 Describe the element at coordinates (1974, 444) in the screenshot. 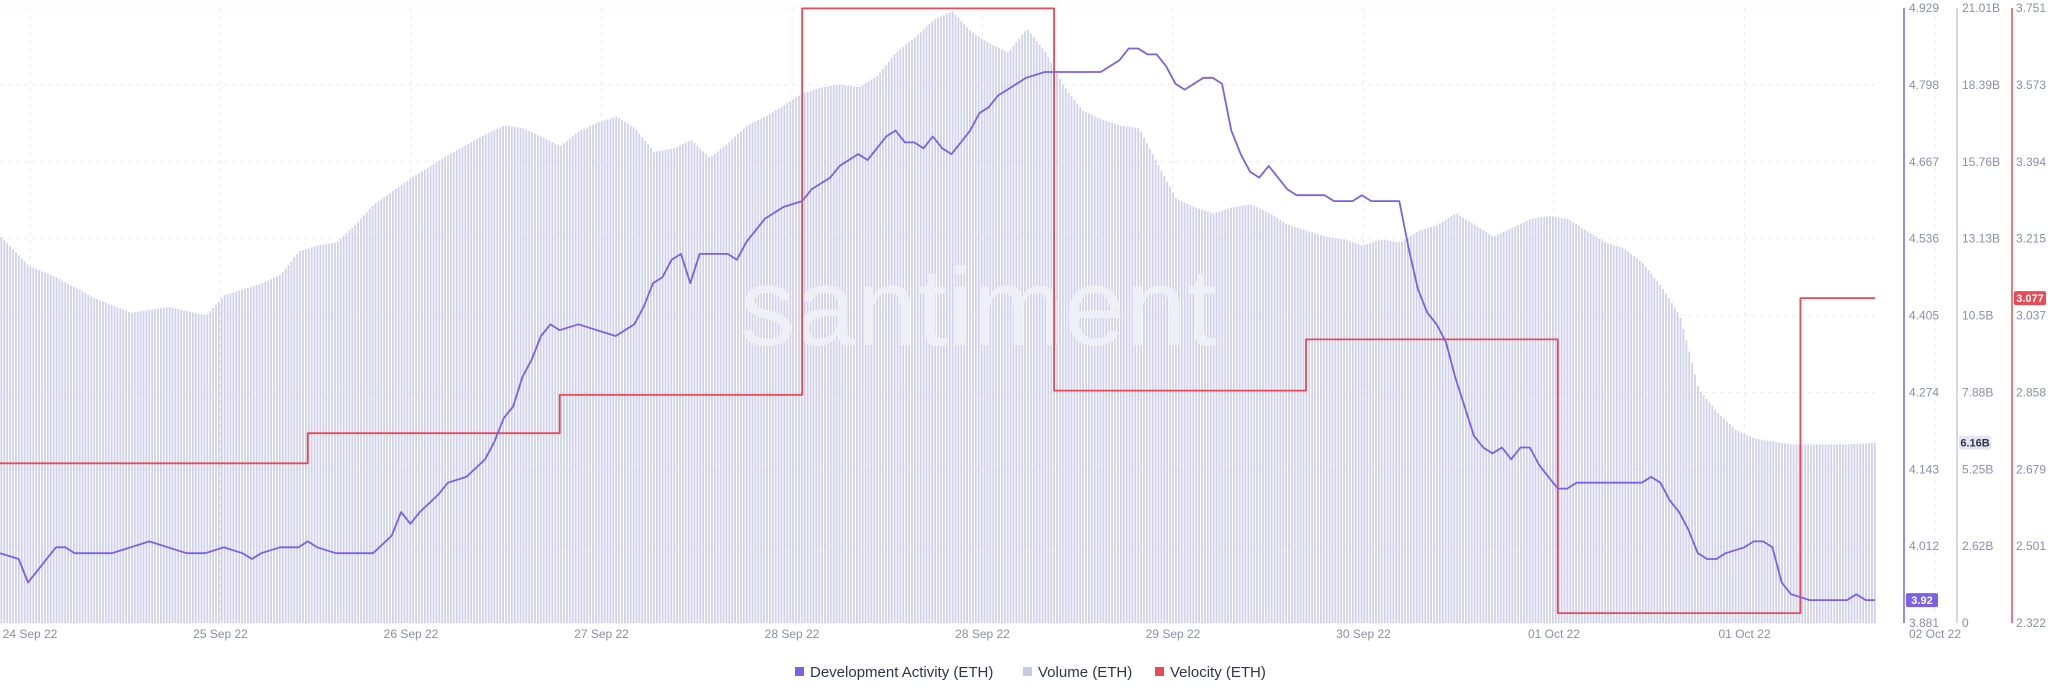

I see `volume-badge-text: 6.16B` at that location.